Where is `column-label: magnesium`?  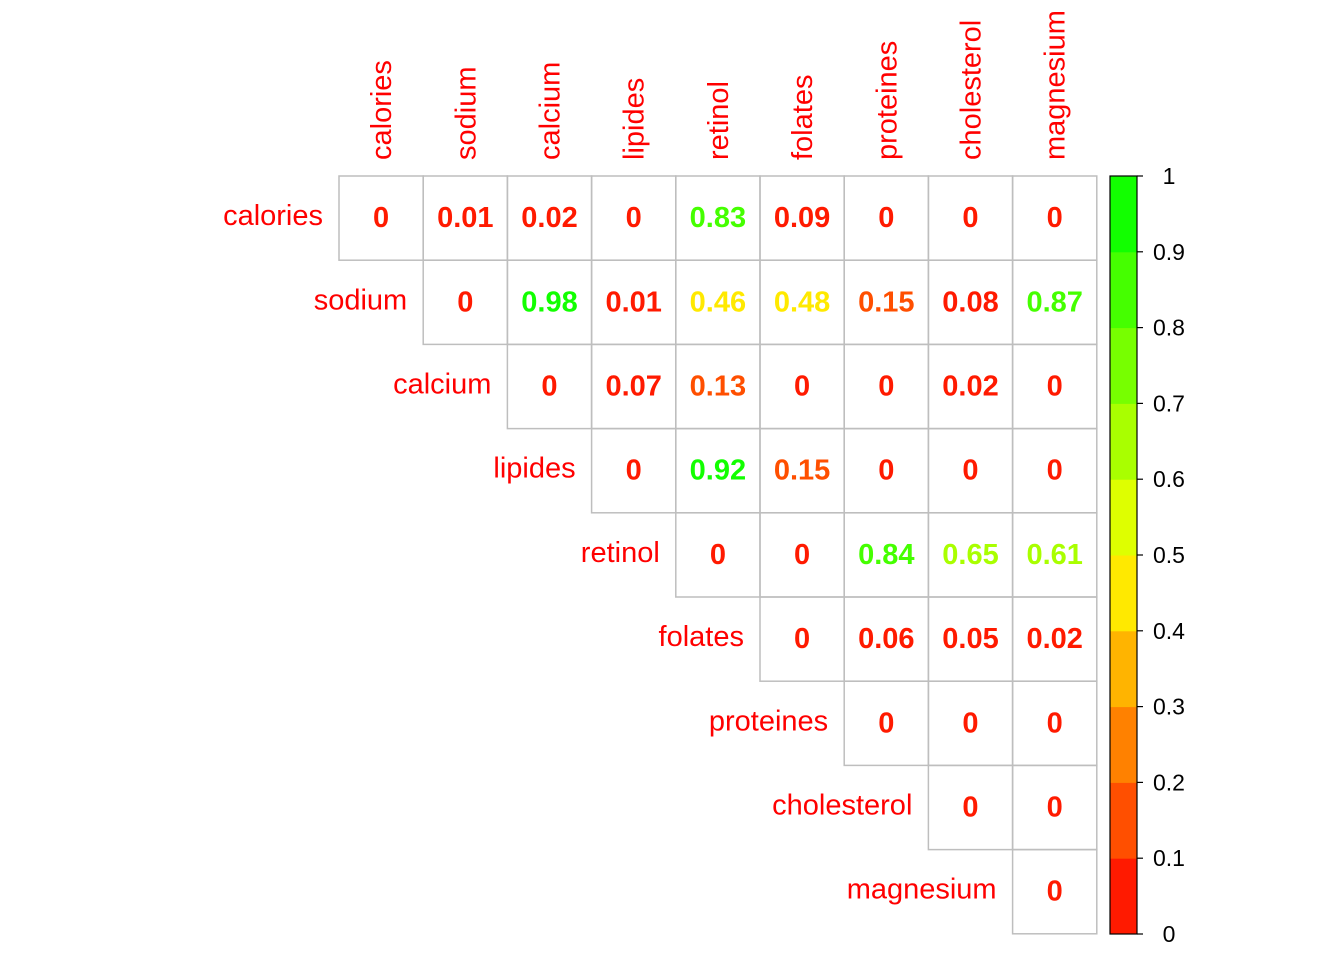
column-label: magnesium is located at coordinates (1056, 85).